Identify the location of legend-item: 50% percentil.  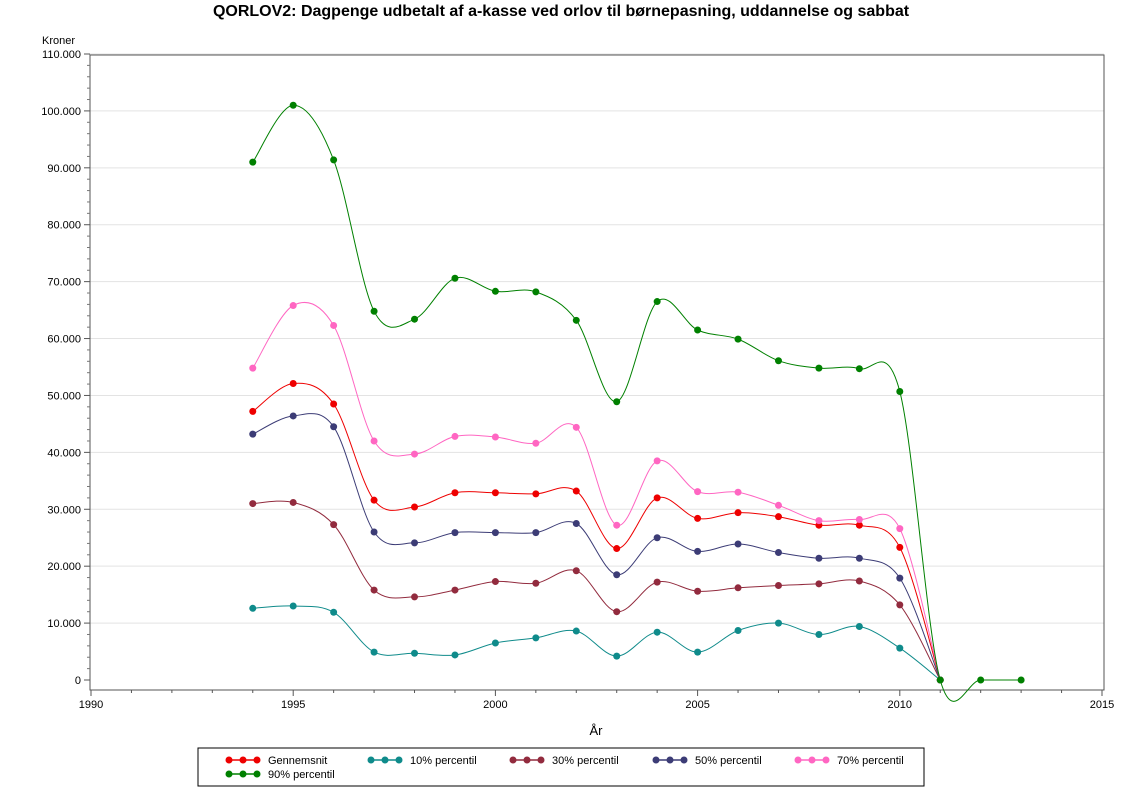
(707, 761).